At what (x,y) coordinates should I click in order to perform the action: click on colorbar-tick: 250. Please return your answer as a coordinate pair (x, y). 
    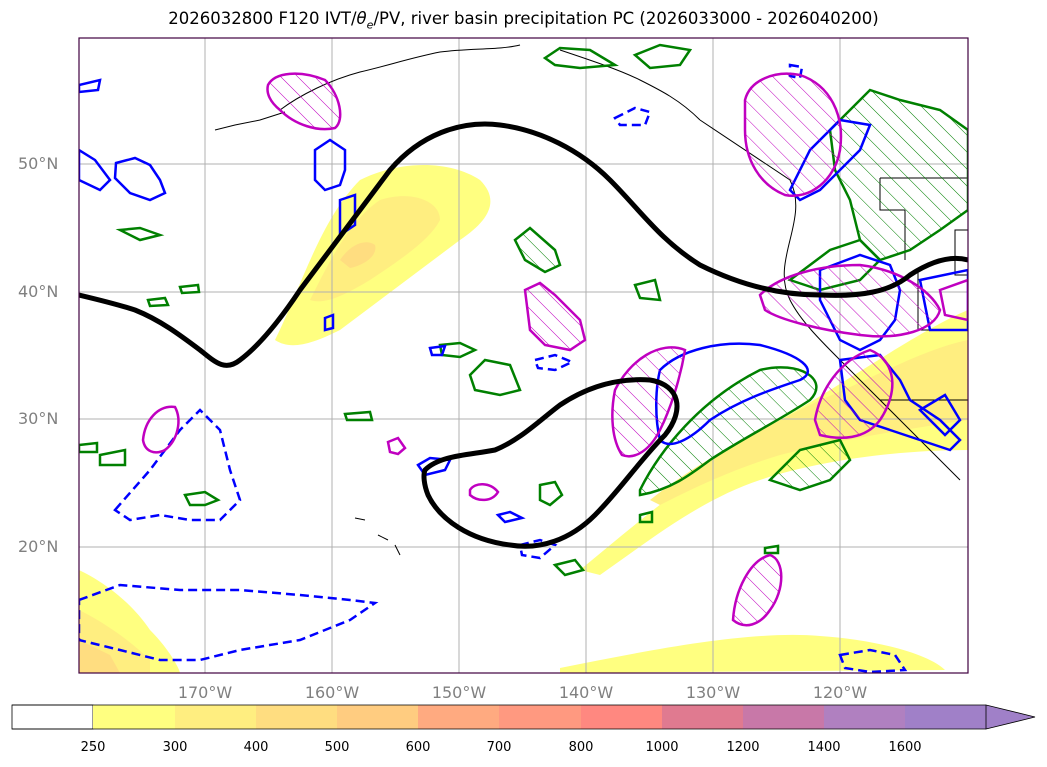
    Looking at the image, I should click on (93, 747).